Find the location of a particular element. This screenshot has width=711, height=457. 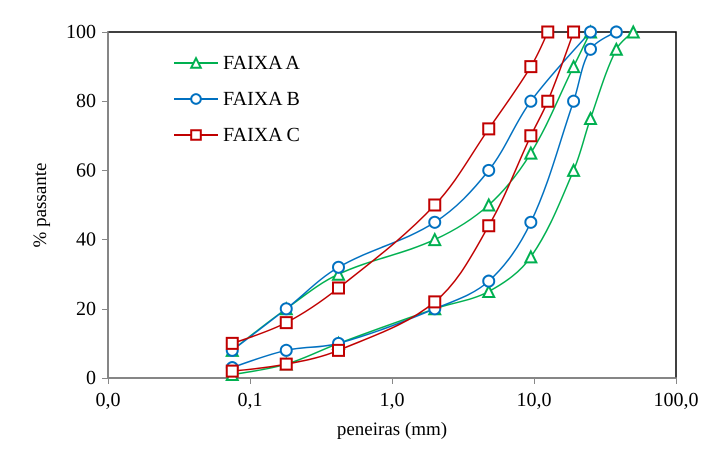

legend-label: FAIXA A is located at coordinates (261, 63).